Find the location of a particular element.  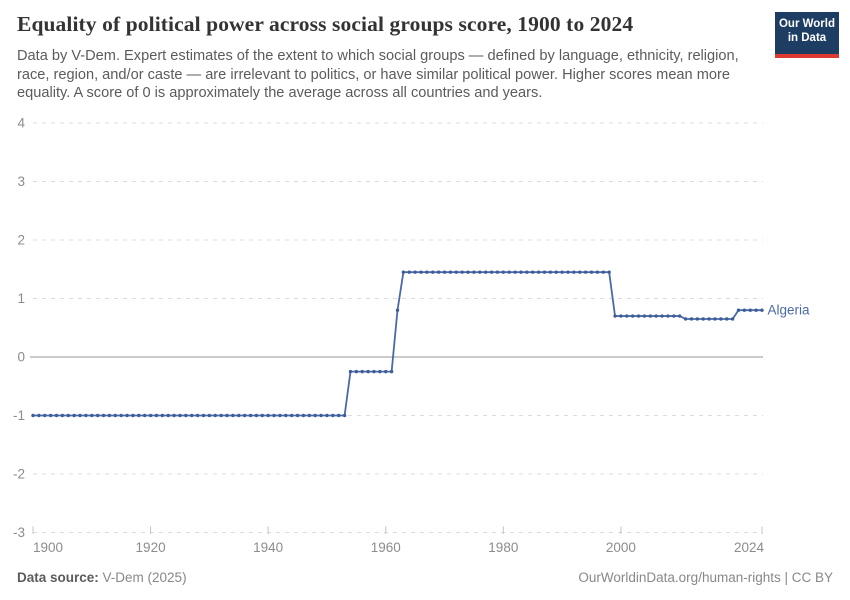

owid-logo: Our World in Data is located at coordinates (807, 35).